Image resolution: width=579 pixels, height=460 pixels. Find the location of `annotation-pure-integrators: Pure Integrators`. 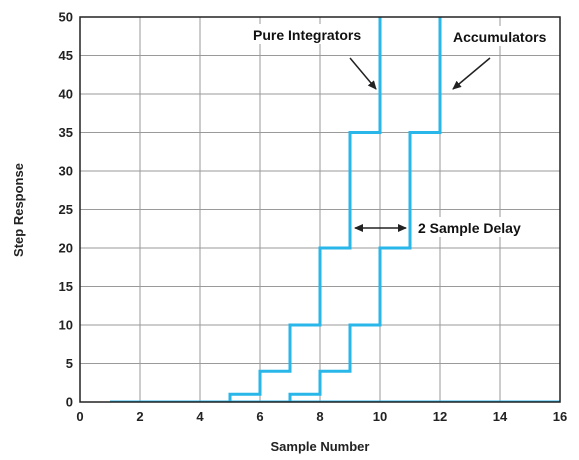

annotation-pure-integrators: Pure Integrators is located at coordinates (307, 35).